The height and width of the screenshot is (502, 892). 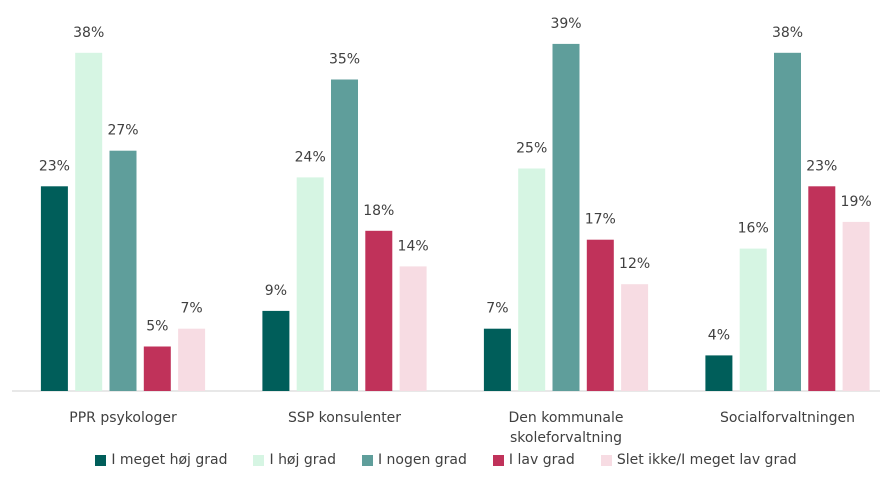 I want to click on legend-label: I lav grad, so click(x=541, y=460).